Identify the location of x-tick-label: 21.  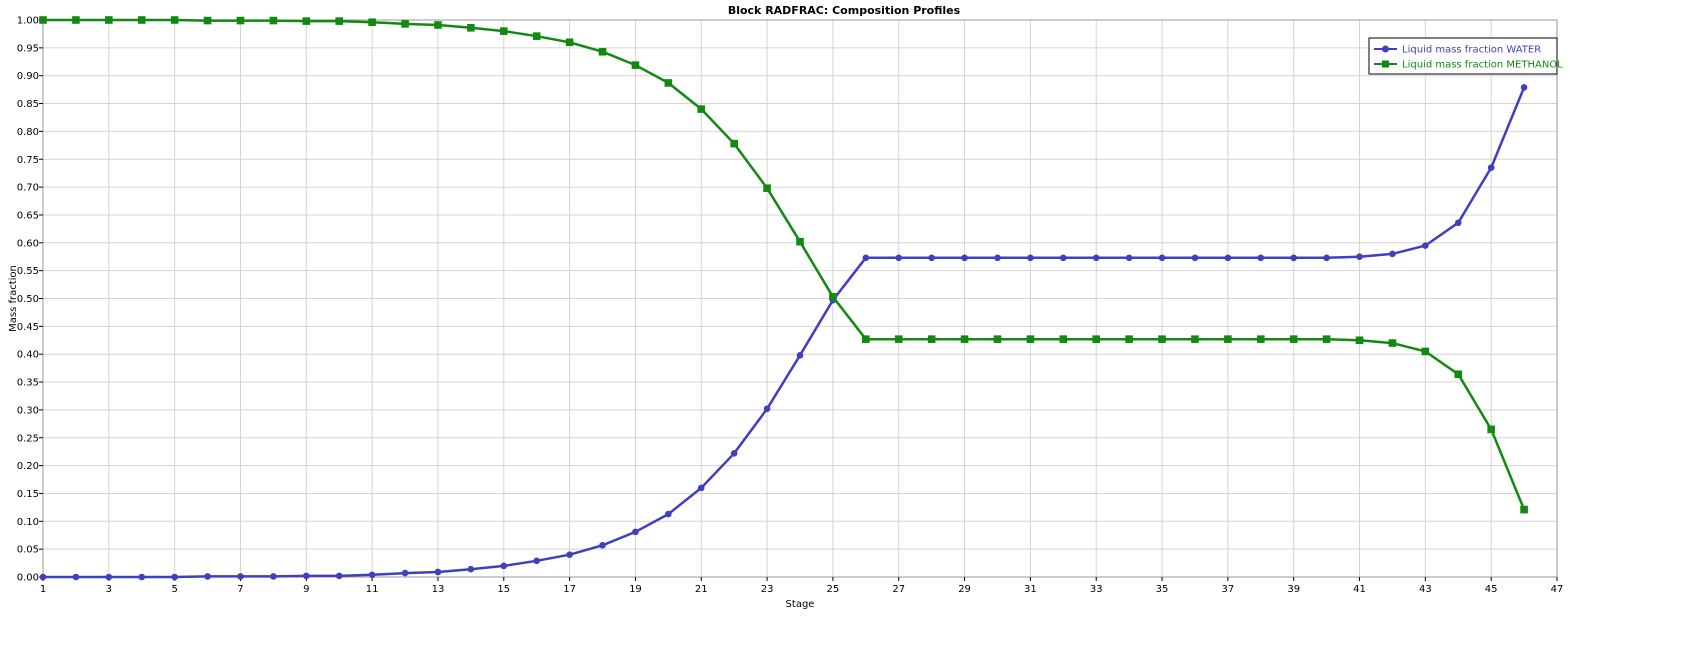
(701, 589).